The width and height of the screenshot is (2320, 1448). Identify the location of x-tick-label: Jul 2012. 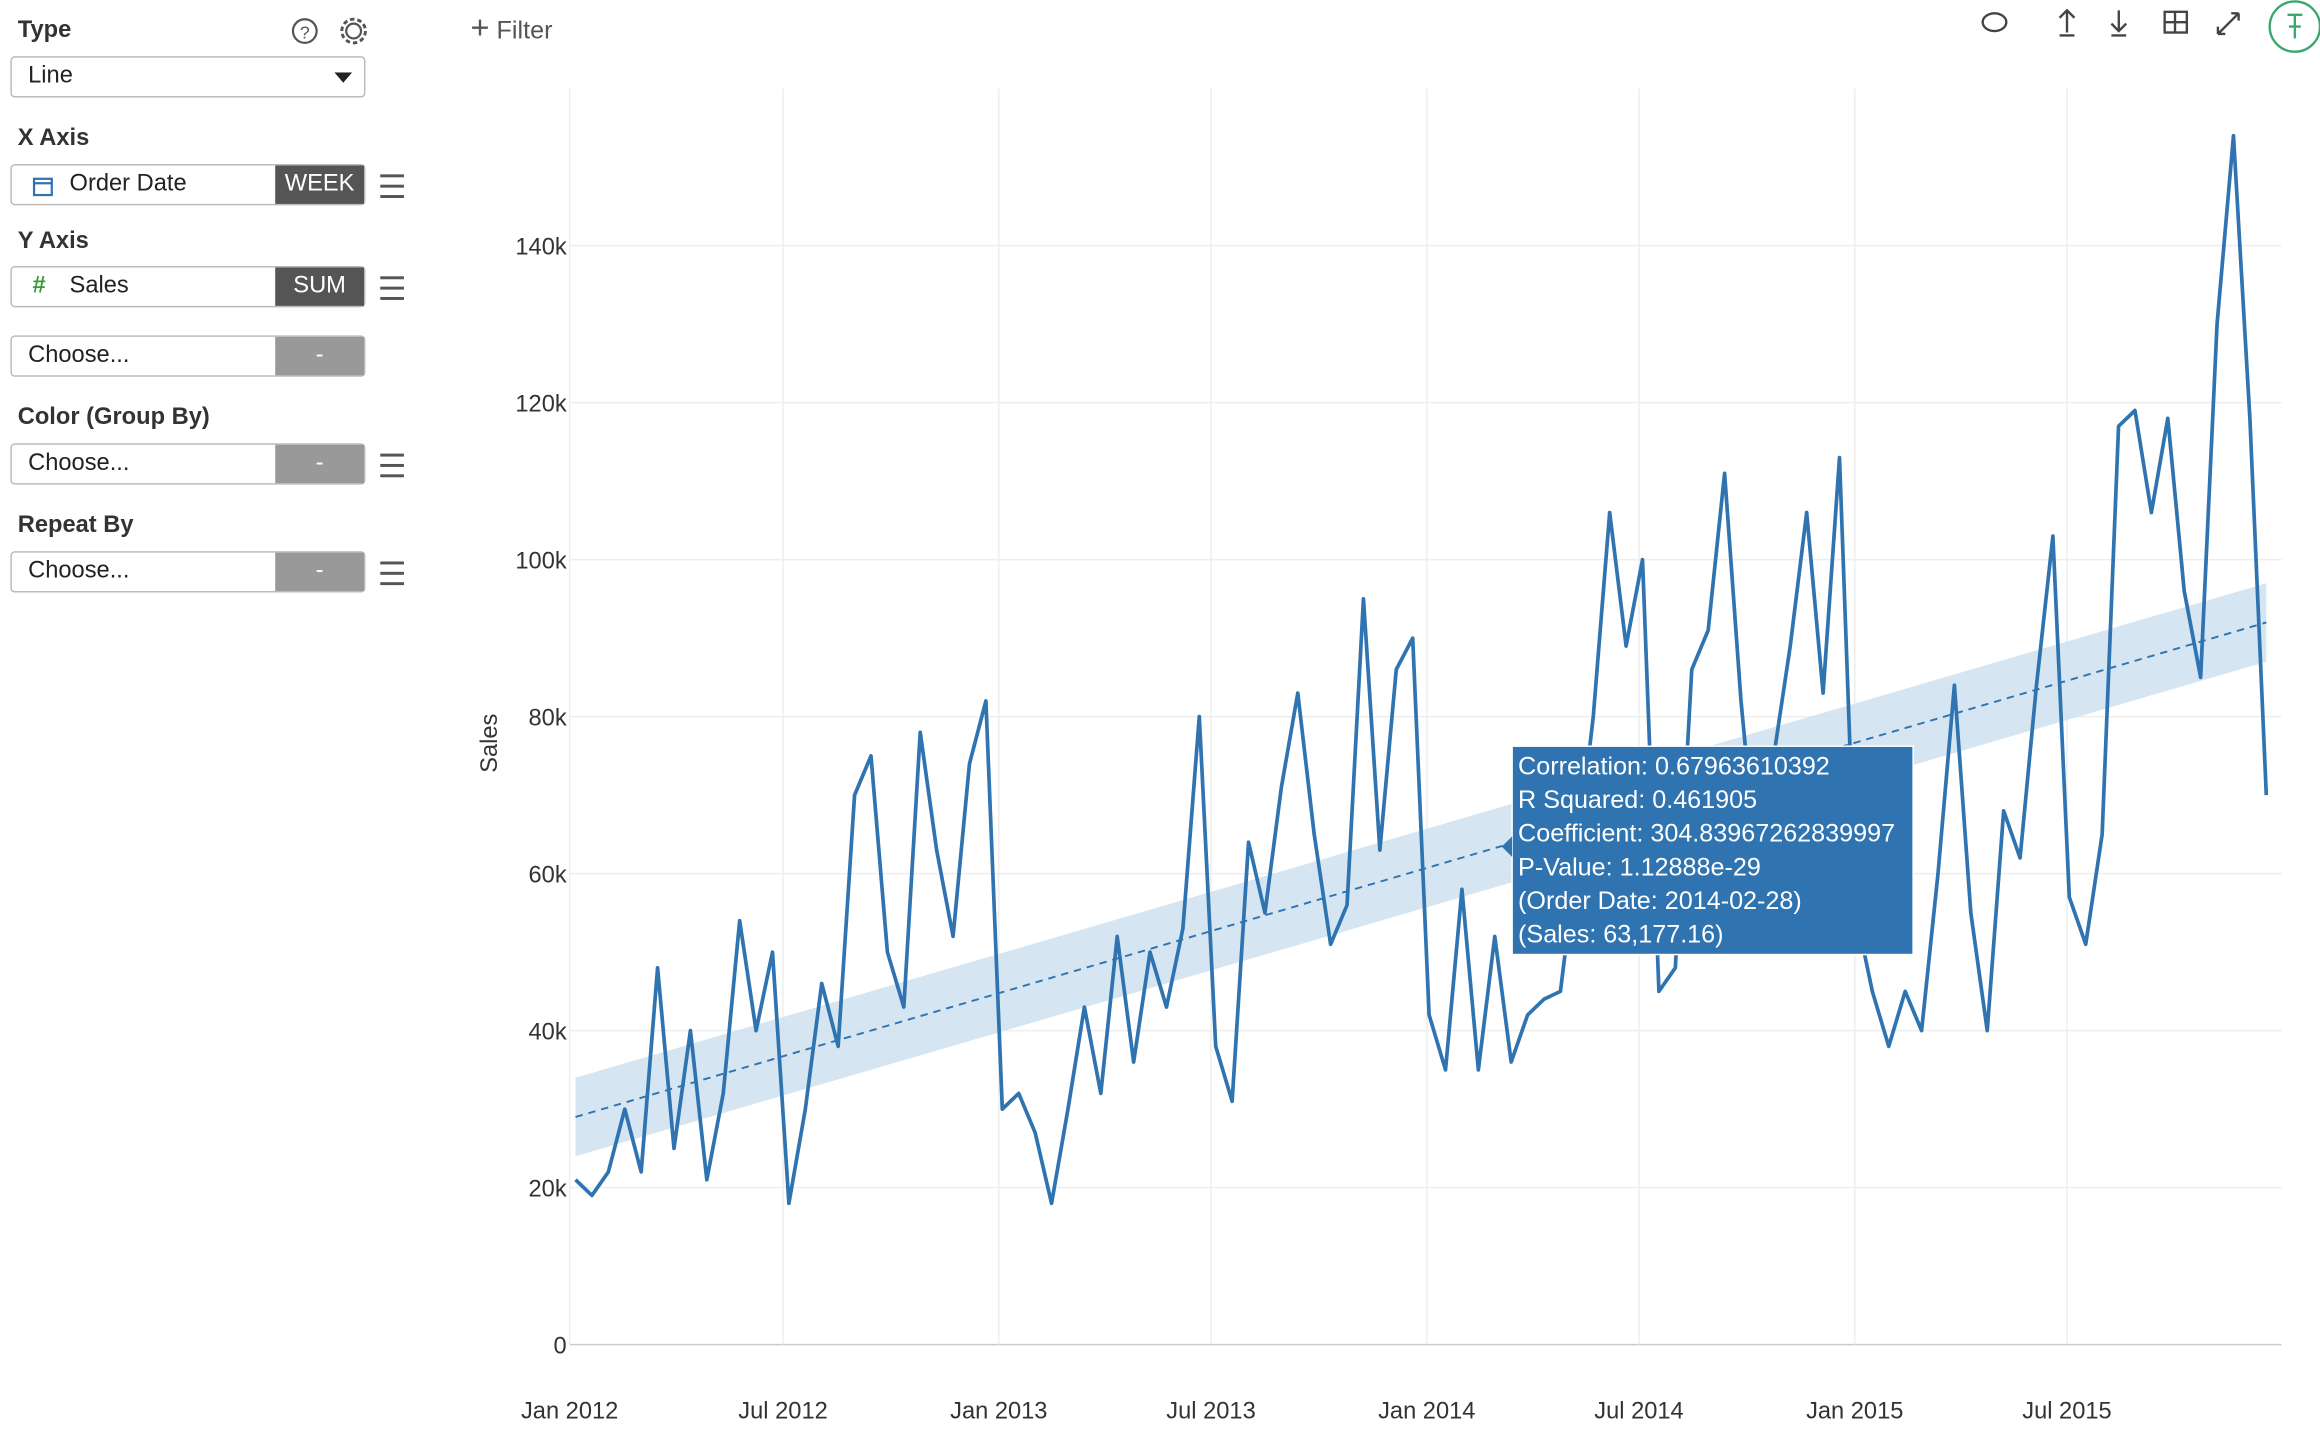
(782, 1412).